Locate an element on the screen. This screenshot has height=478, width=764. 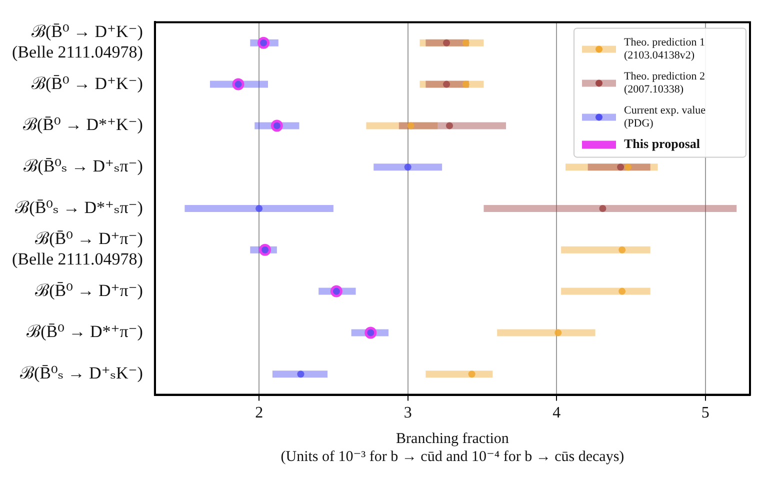
legend-label: Theo. prediction 2 (2007.10338) is located at coordinates (664, 83).